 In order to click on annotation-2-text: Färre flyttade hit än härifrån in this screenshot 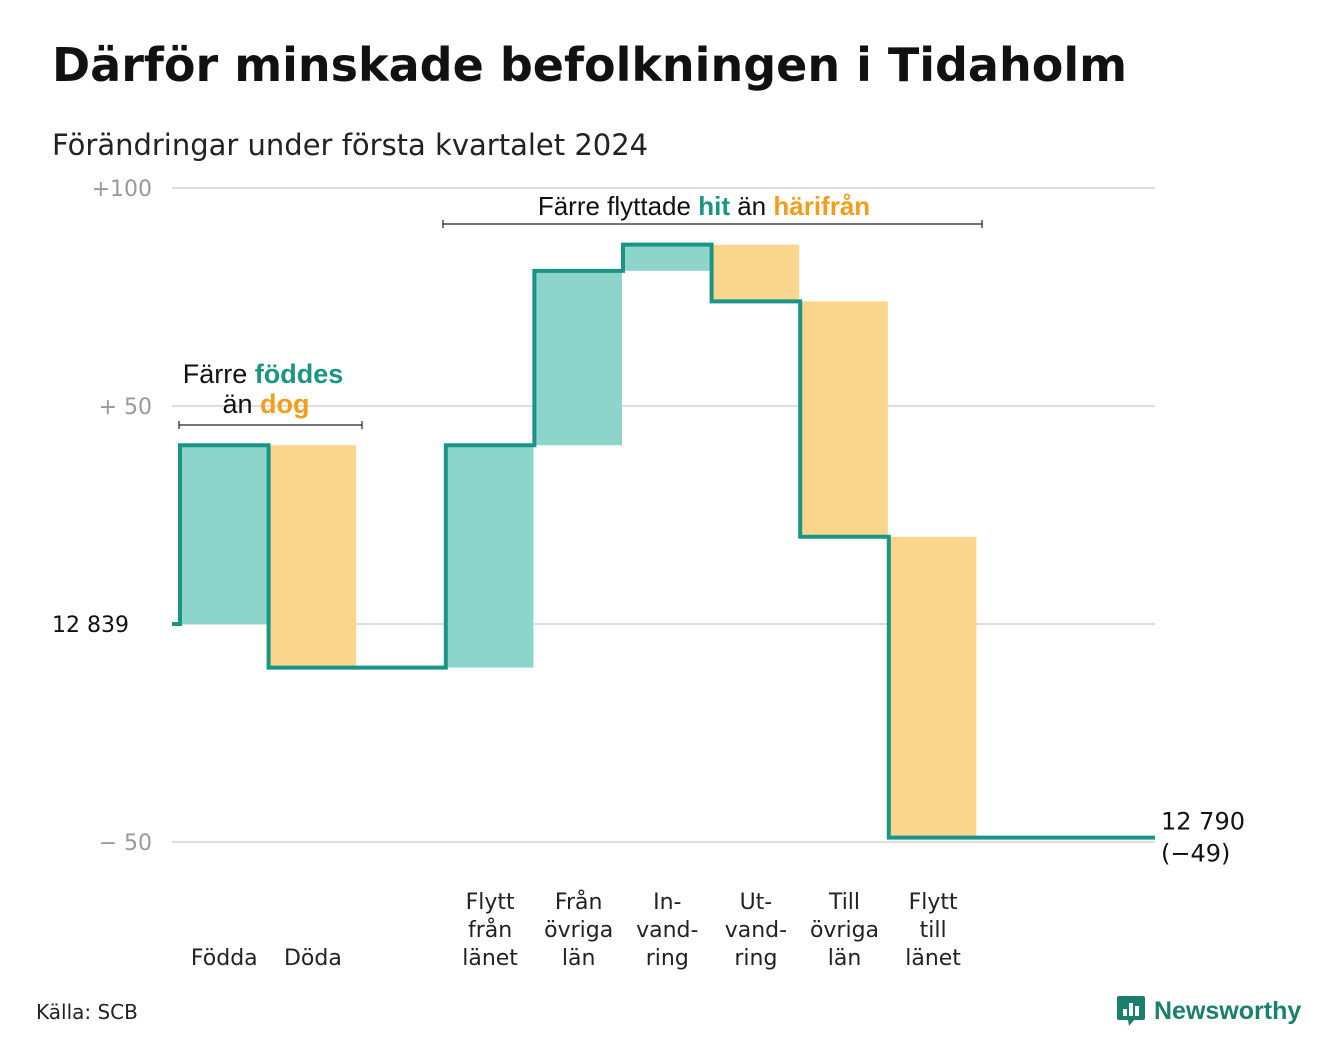, I will do `click(704, 206)`.